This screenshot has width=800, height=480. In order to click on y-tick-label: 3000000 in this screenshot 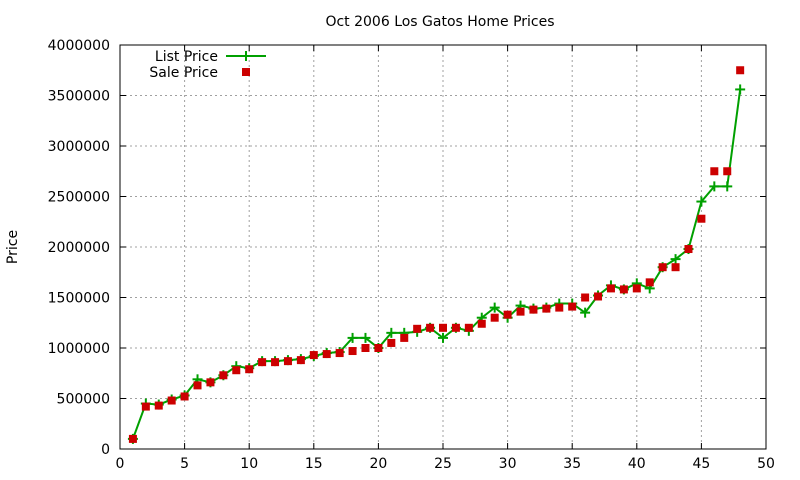, I will do `click(79, 147)`.